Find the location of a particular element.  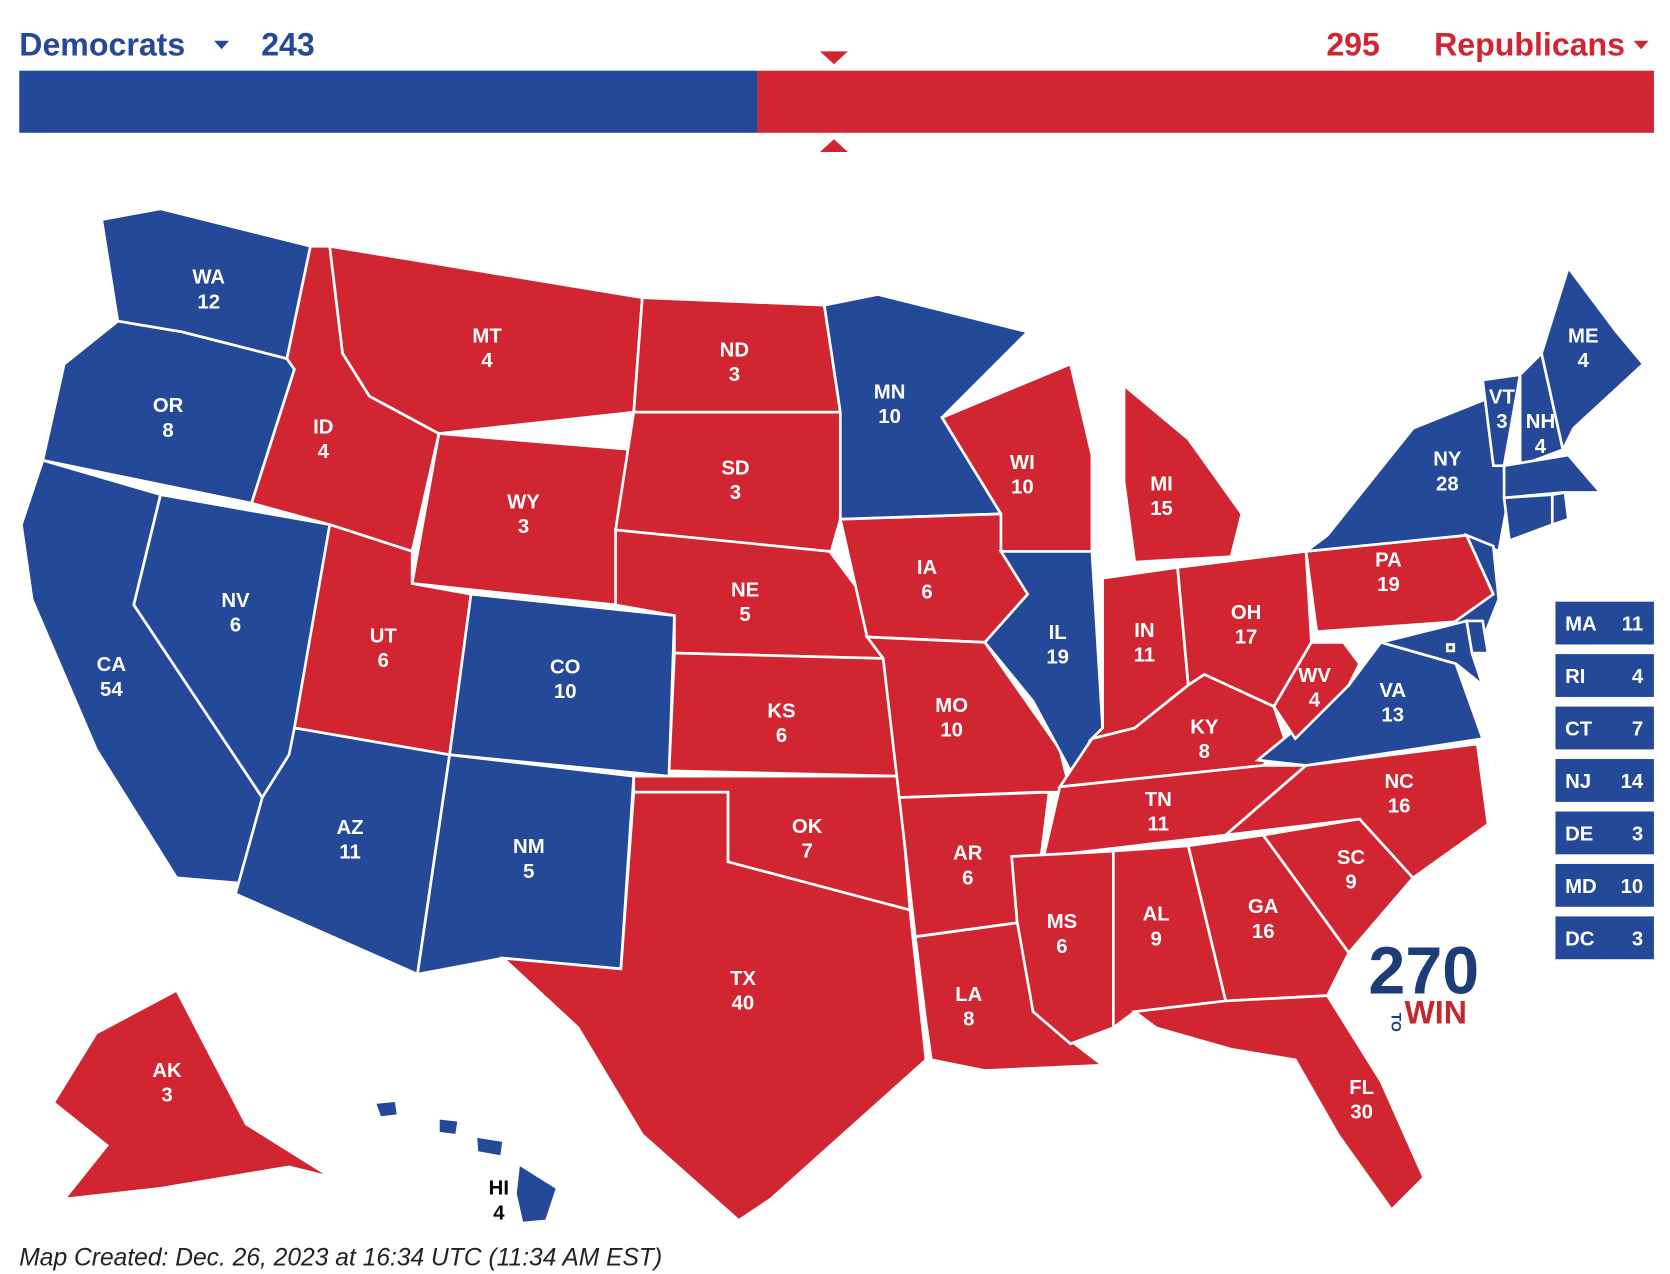

small-state-box: CT 7 is located at coordinates (1604, 728).